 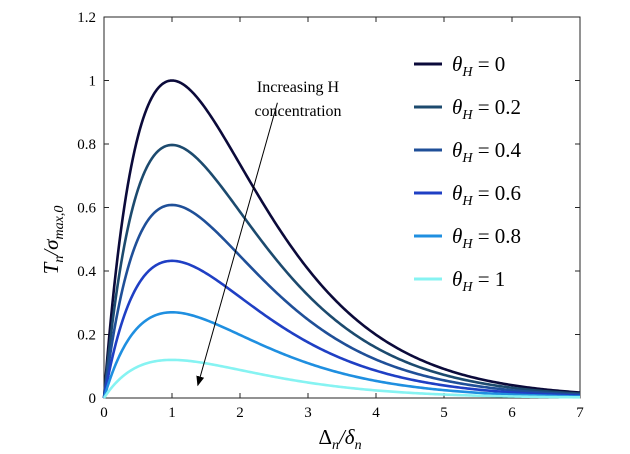 I want to click on y-tick-label: 0, so click(x=93, y=399).